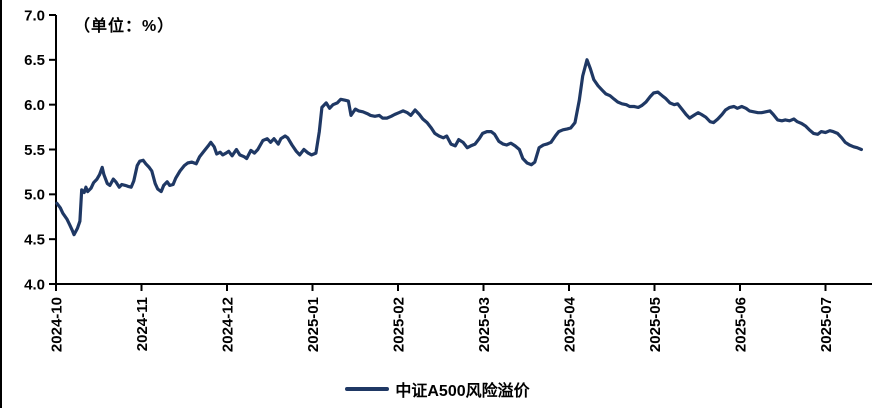 The width and height of the screenshot is (875, 408). I want to click on y-tick-label: 4.5, so click(34, 239).